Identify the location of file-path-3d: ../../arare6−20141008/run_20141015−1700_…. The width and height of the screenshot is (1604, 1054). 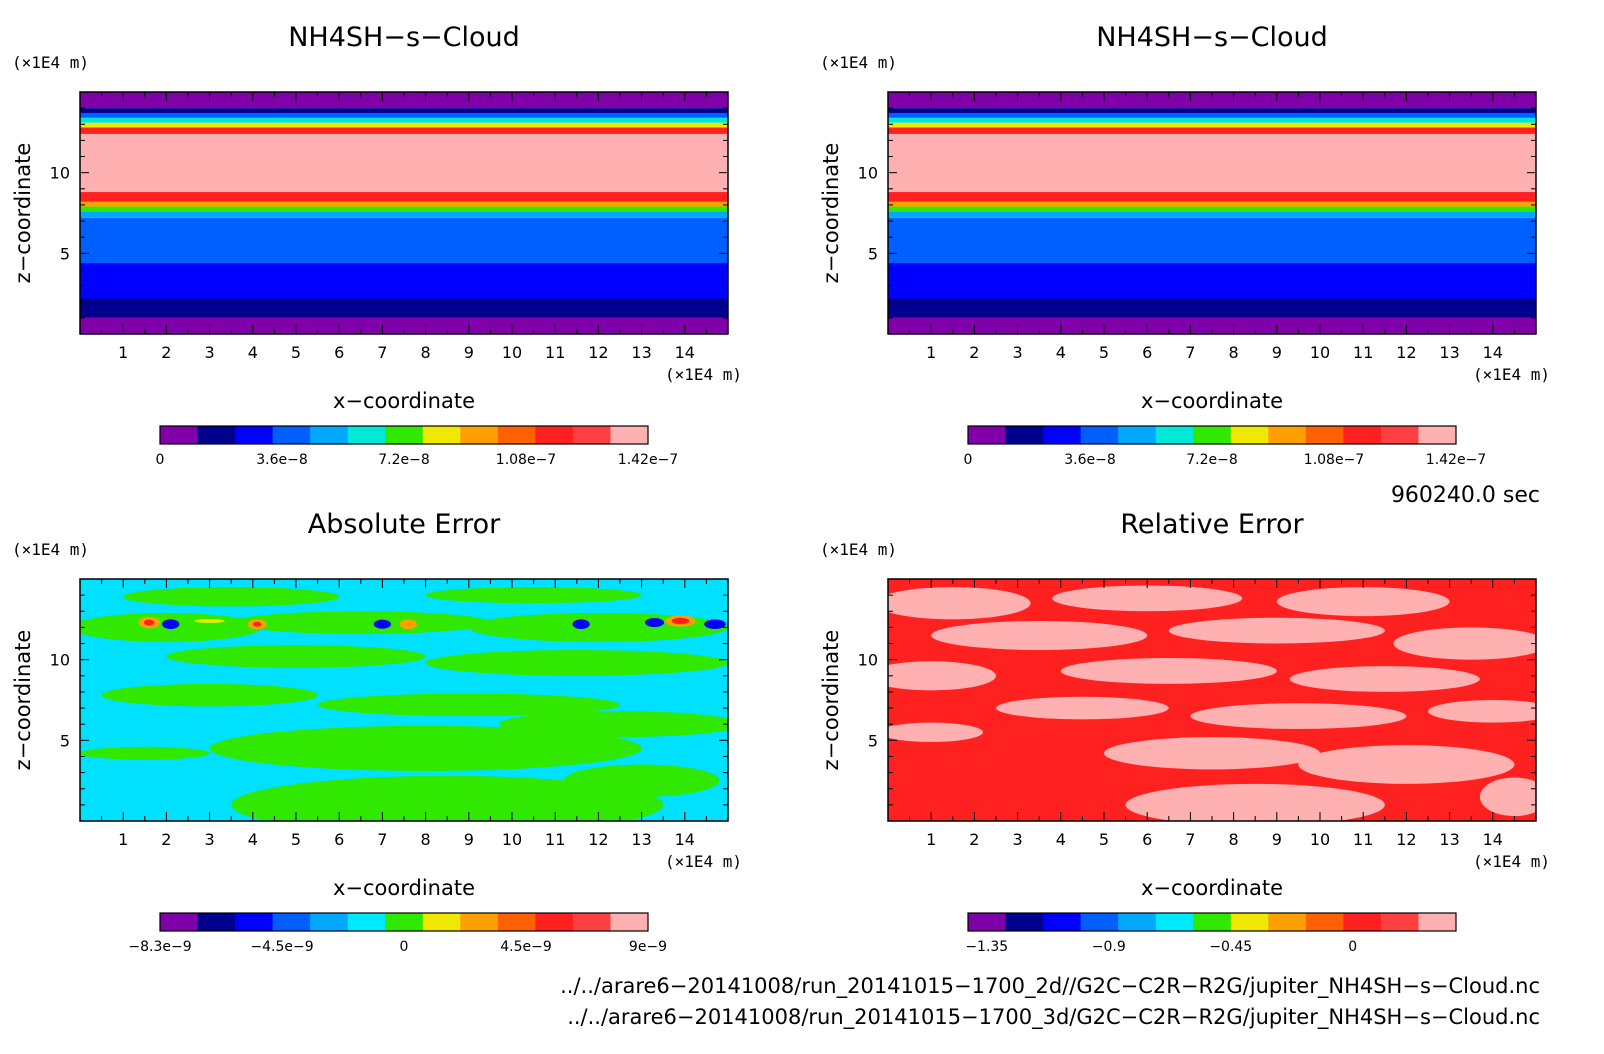
(1053, 1017).